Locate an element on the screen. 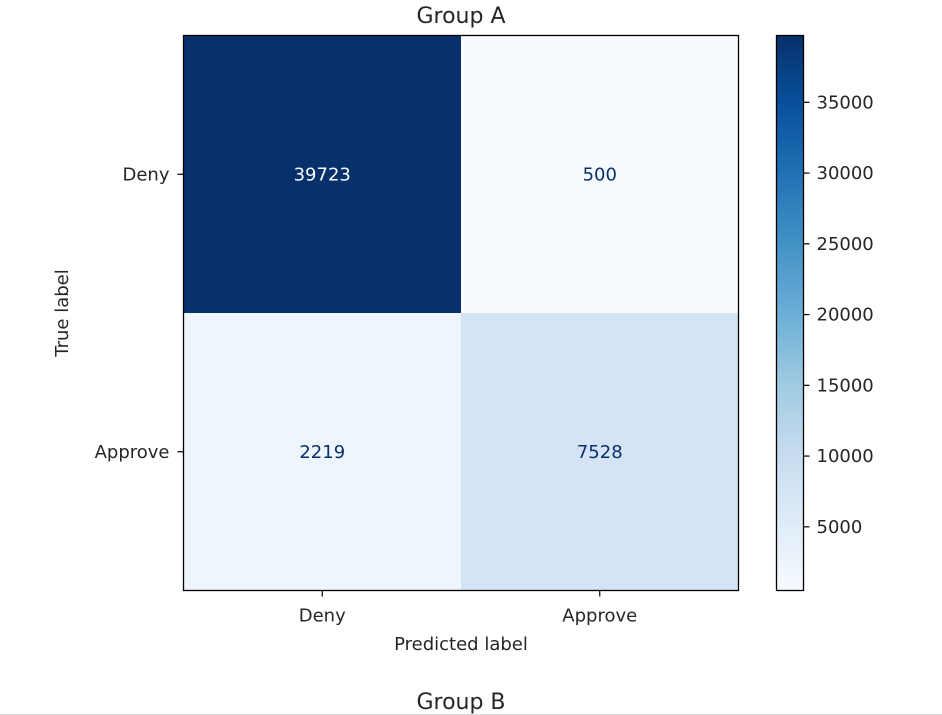 This screenshot has width=942, height=715. colorbar is located at coordinates (790, 313).